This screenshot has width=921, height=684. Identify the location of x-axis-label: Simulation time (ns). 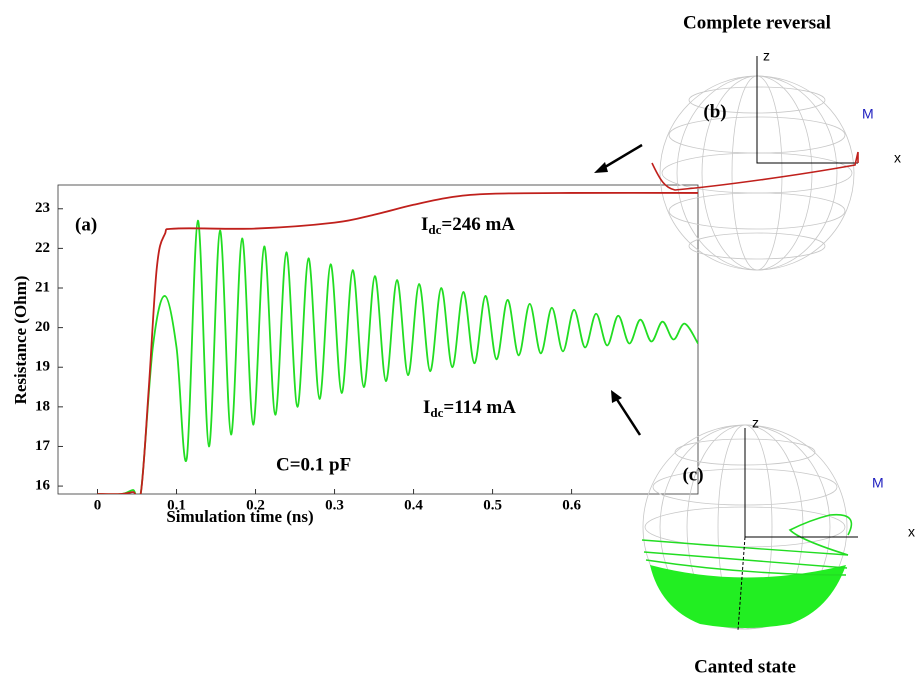
(239, 516).